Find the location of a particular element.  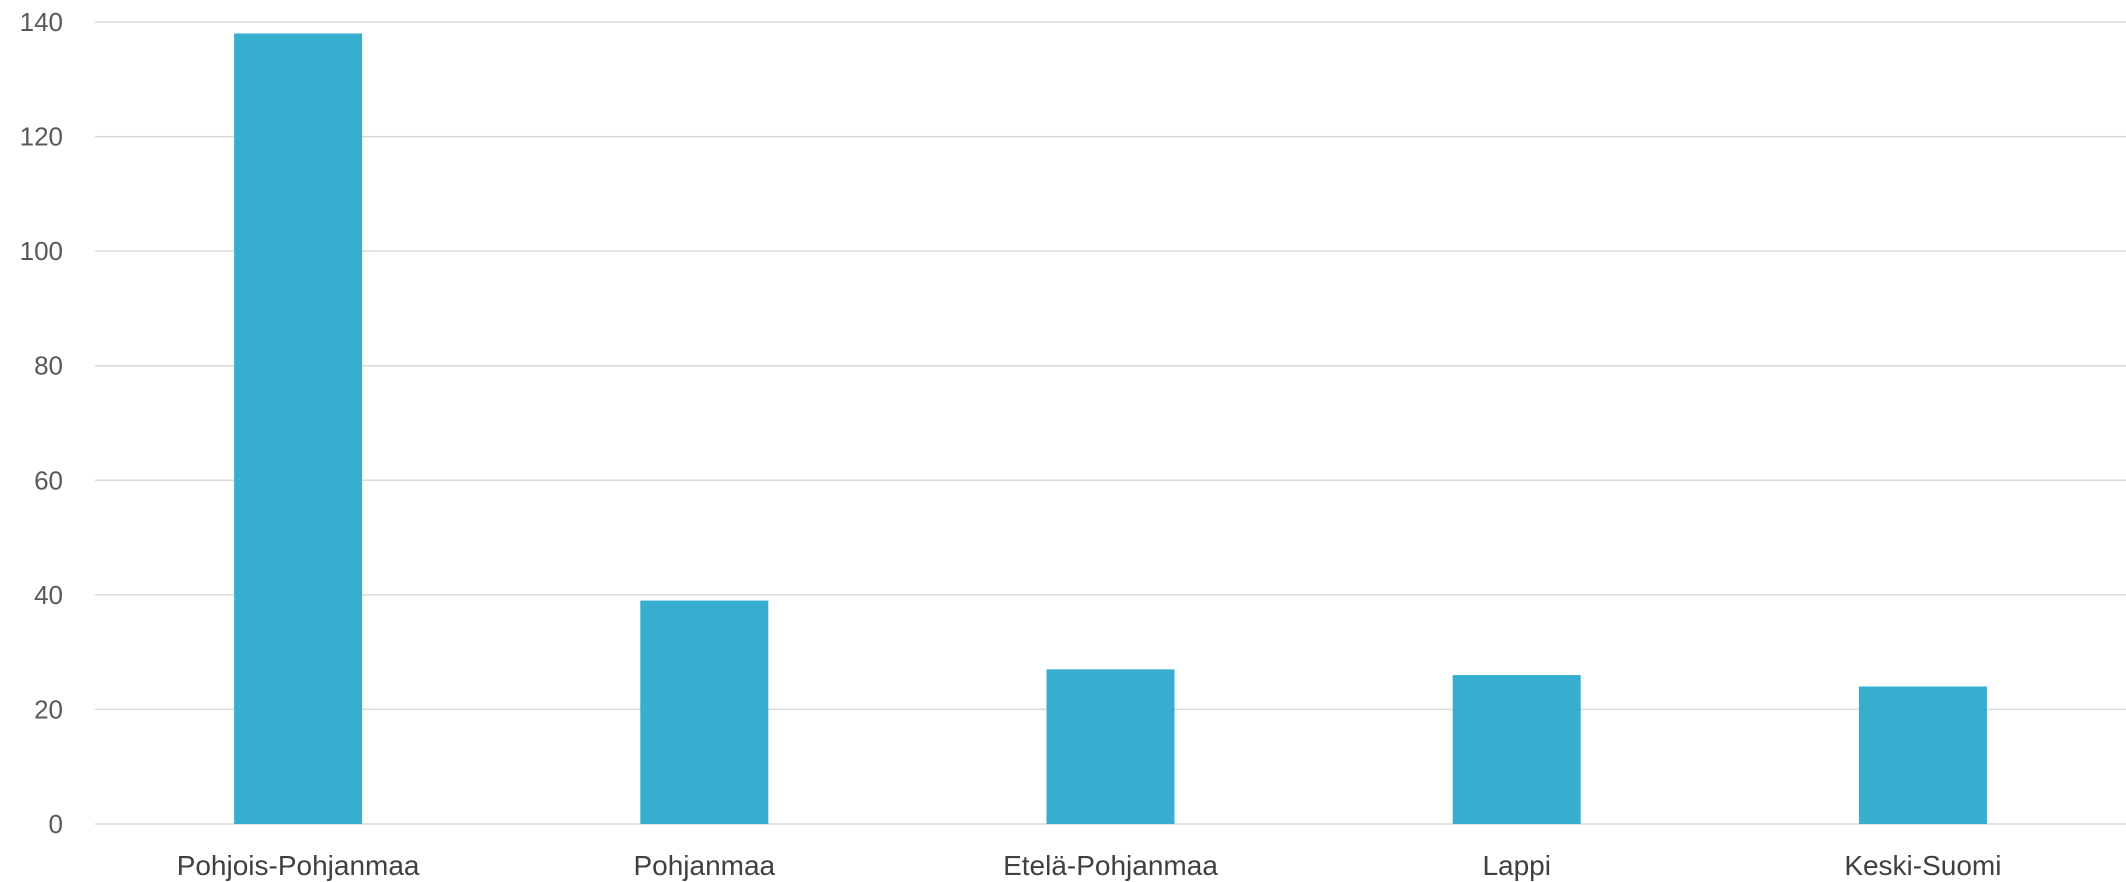

y-tick-label: 80 is located at coordinates (48, 366).